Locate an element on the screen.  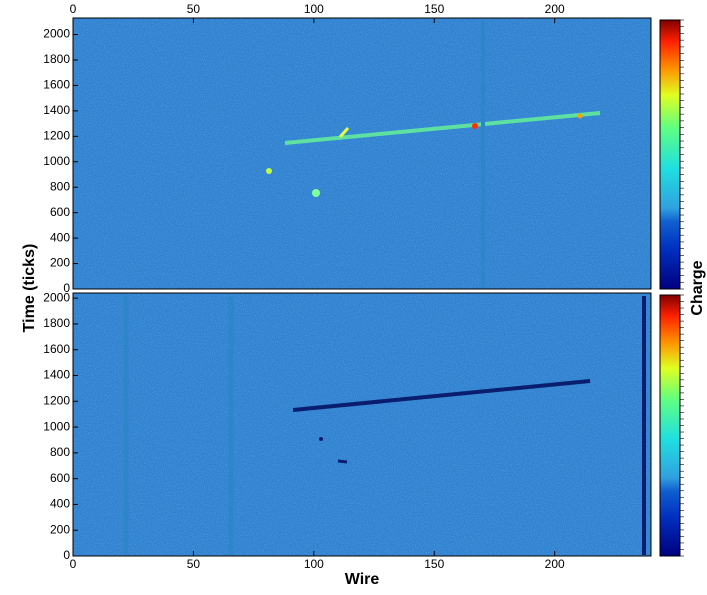
colorbar-label: Charge is located at coordinates (697, 287).